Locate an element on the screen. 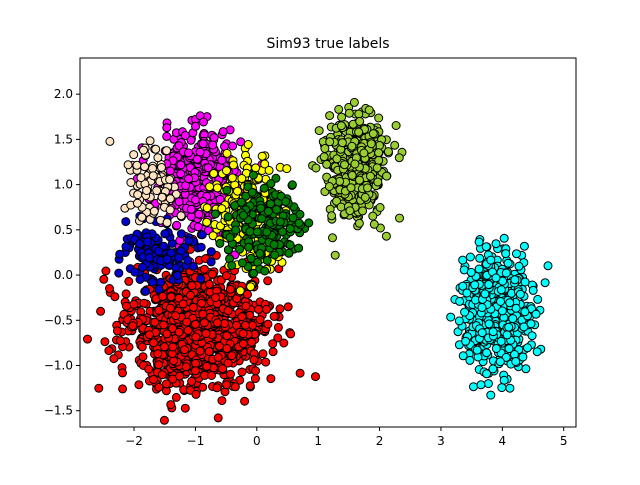 The width and height of the screenshot is (640, 485). x-tick-label: 2 is located at coordinates (380, 441).